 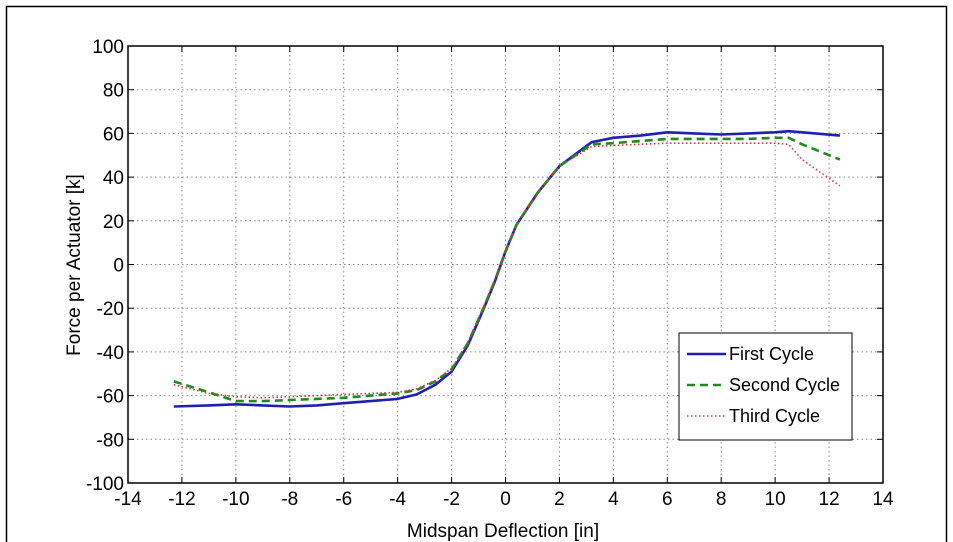 What do you see at coordinates (128, 499) in the screenshot?
I see `x-tick-label: -14` at bounding box center [128, 499].